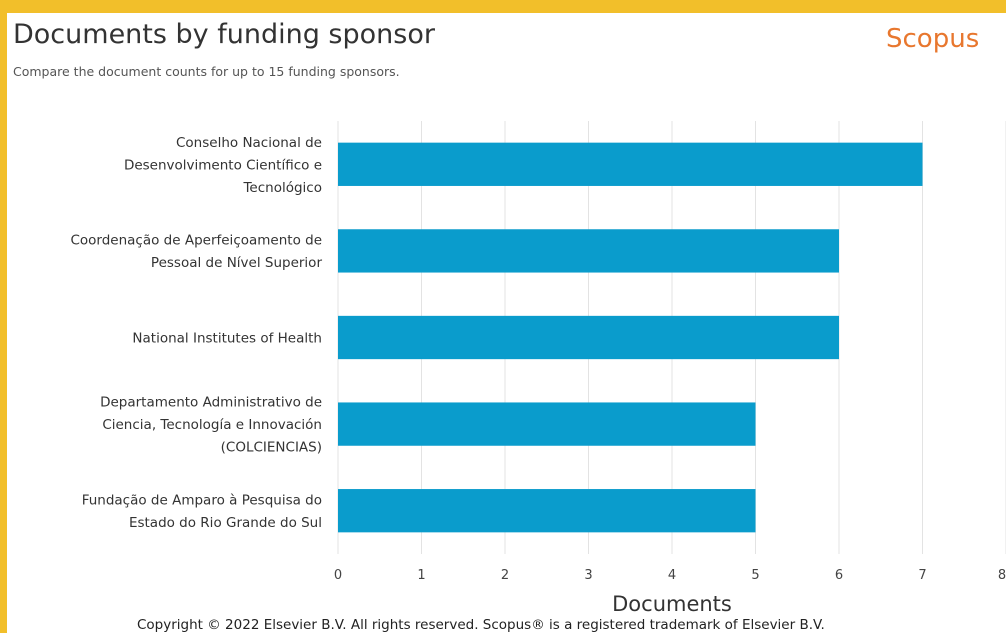 Image resolution: width=1006 pixels, height=633 pixels. I want to click on x-tick-label: 6, so click(839, 575).